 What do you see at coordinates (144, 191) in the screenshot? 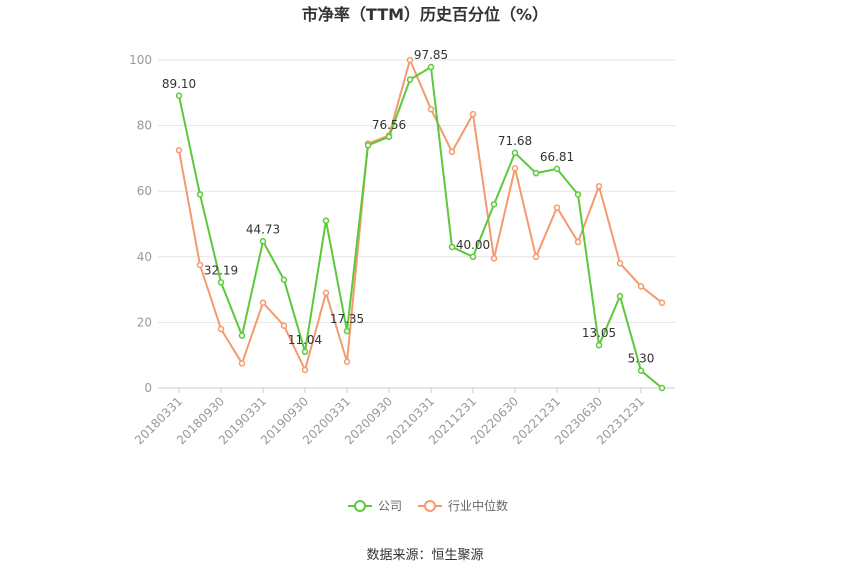
I see `y-tick-label: 60` at bounding box center [144, 191].